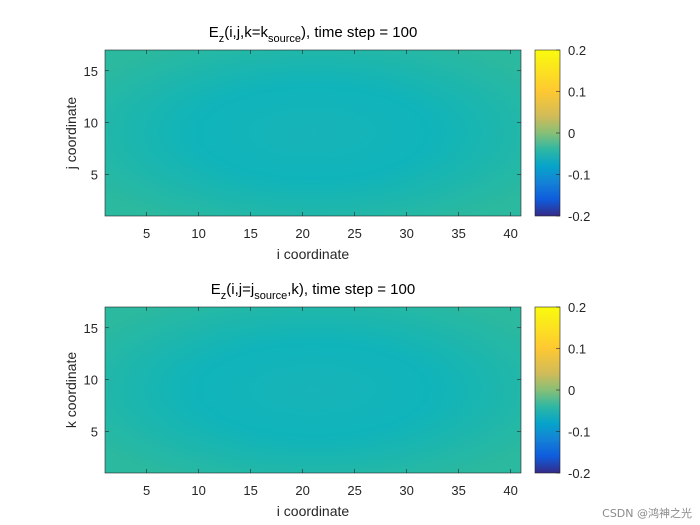 Image resolution: width=700 pixels, height=525 pixels. What do you see at coordinates (71, 134) in the screenshot?
I see `y-axis-label: j coordinate` at bounding box center [71, 134].